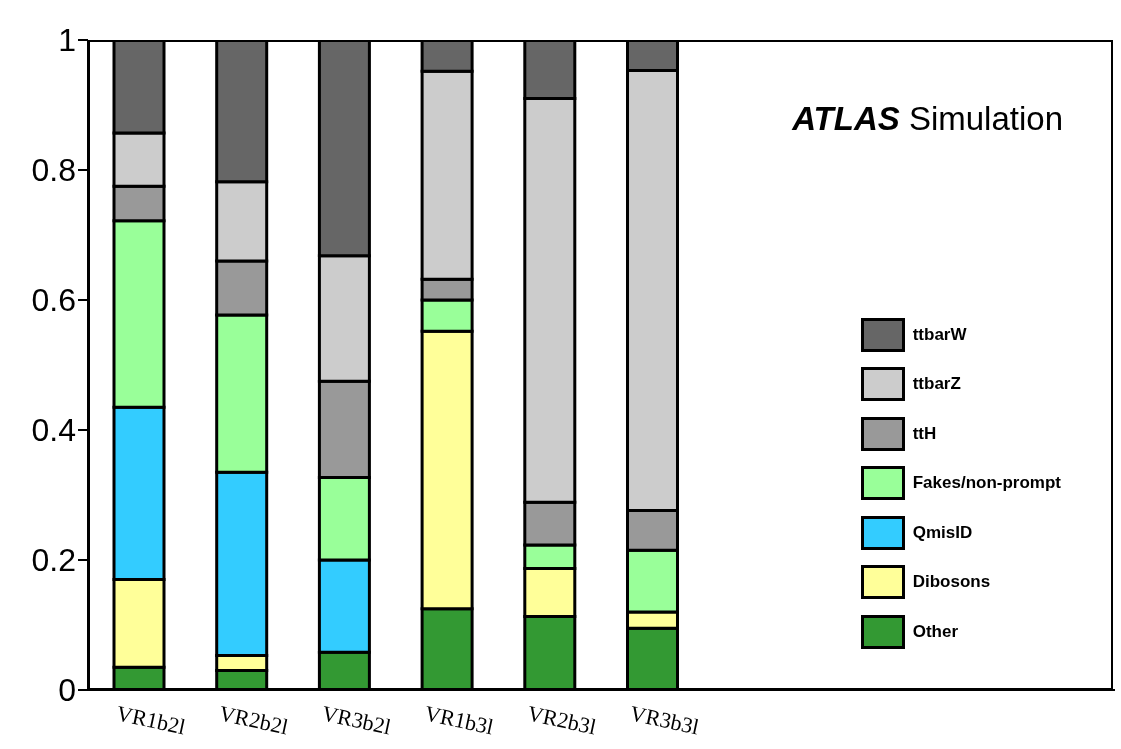 This screenshot has height=749, width=1121. Describe the element at coordinates (53, 560) in the screenshot. I see `y-tick-label: 0.2` at that location.